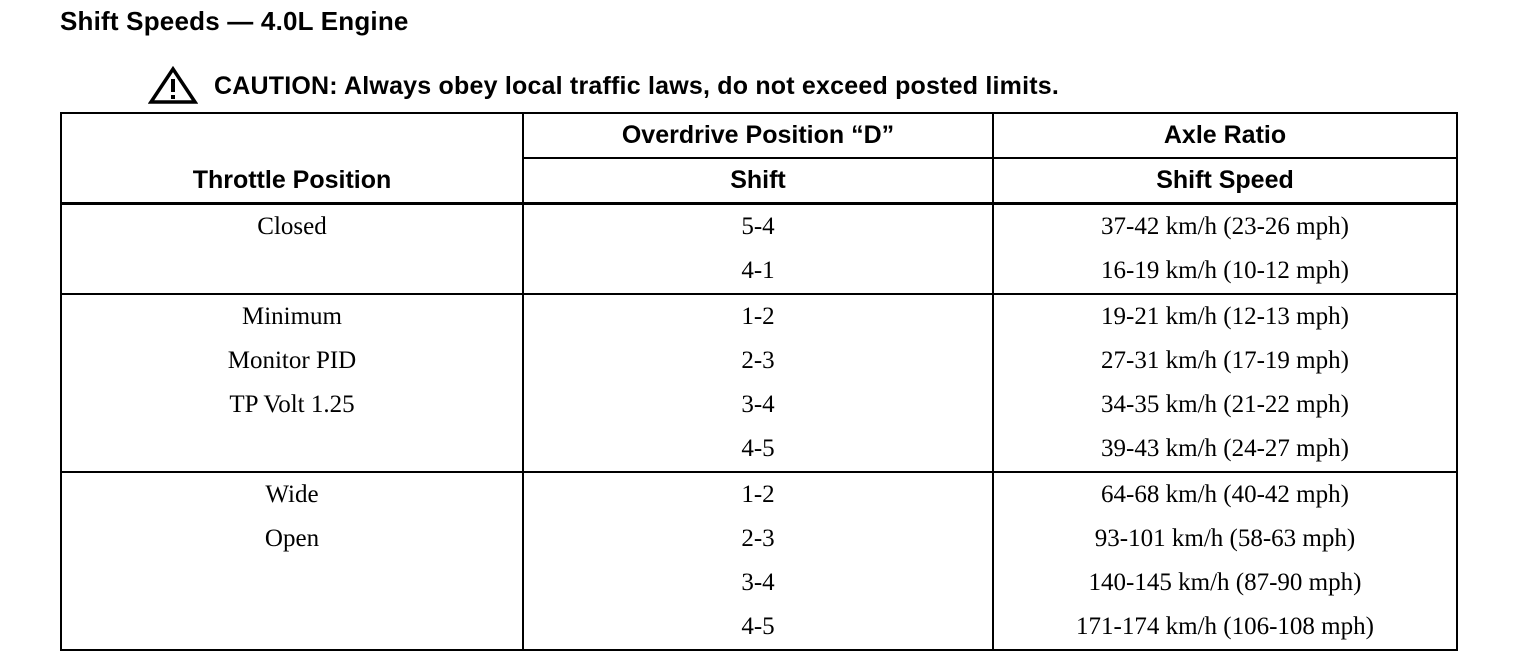 Image resolution: width=1536 pixels, height=670 pixels. I want to click on speed-cell: 16-19 km/h (10-12 mph), so click(1224, 271).